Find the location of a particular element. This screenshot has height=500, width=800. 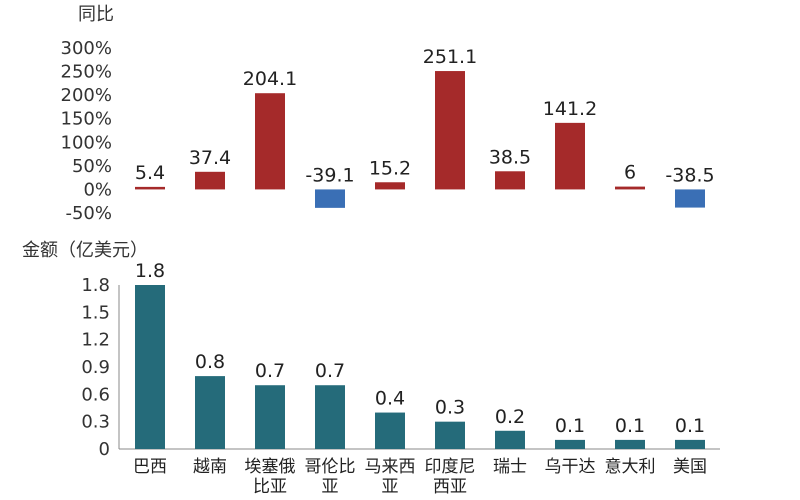

amount-y-tick-label: 1.8 is located at coordinates (95, 285).